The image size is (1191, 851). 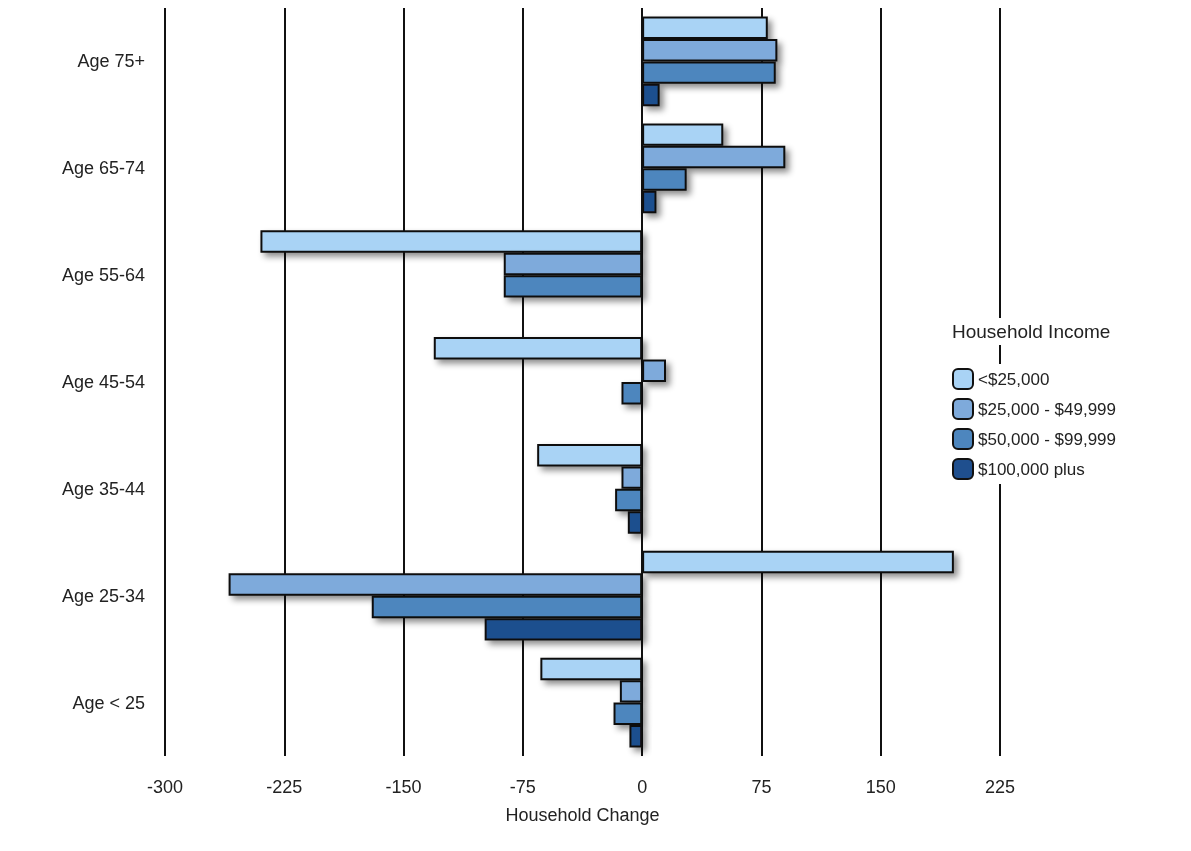 I want to click on x-tick-label: -75, so click(x=522, y=787).